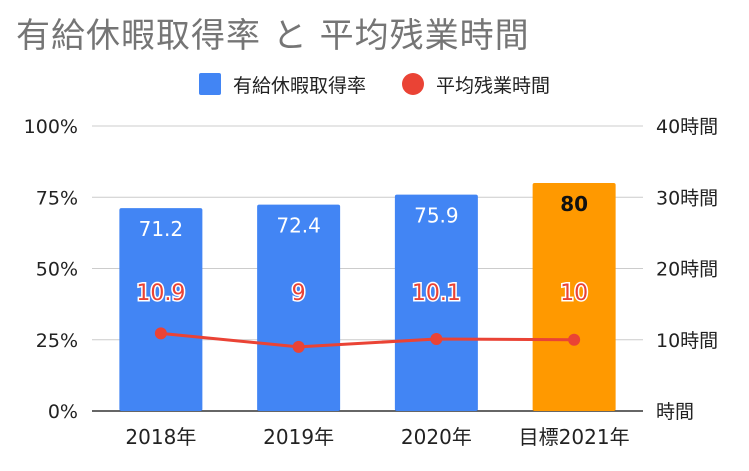  I want to click on y-right-tick-label: 10時間, so click(687, 341).